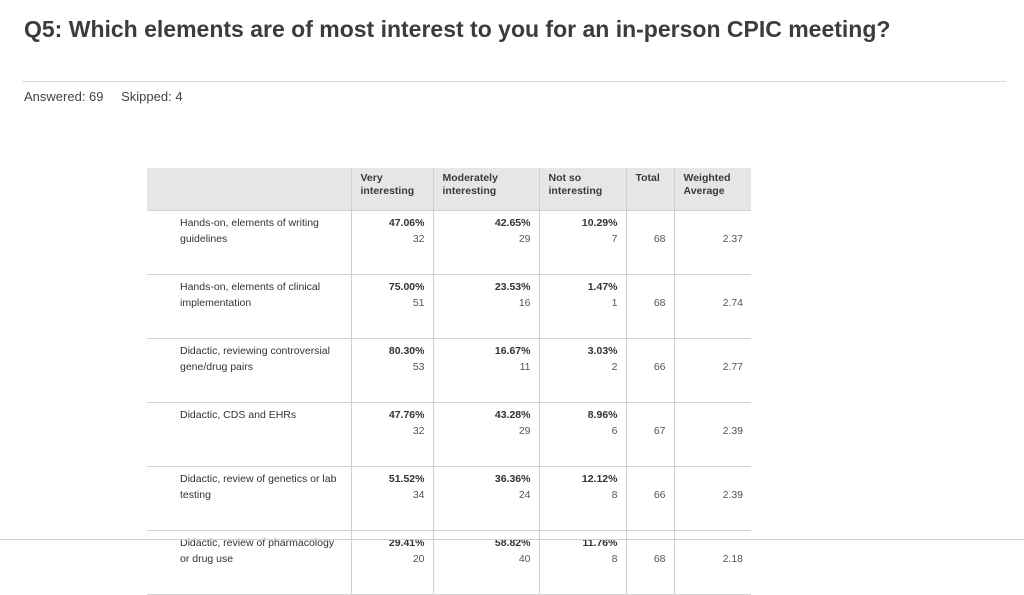 The width and height of the screenshot is (1024, 595). Describe the element at coordinates (485, 498) in the screenshot. I see `moderately-interesting-cell: 36.36% 24` at that location.